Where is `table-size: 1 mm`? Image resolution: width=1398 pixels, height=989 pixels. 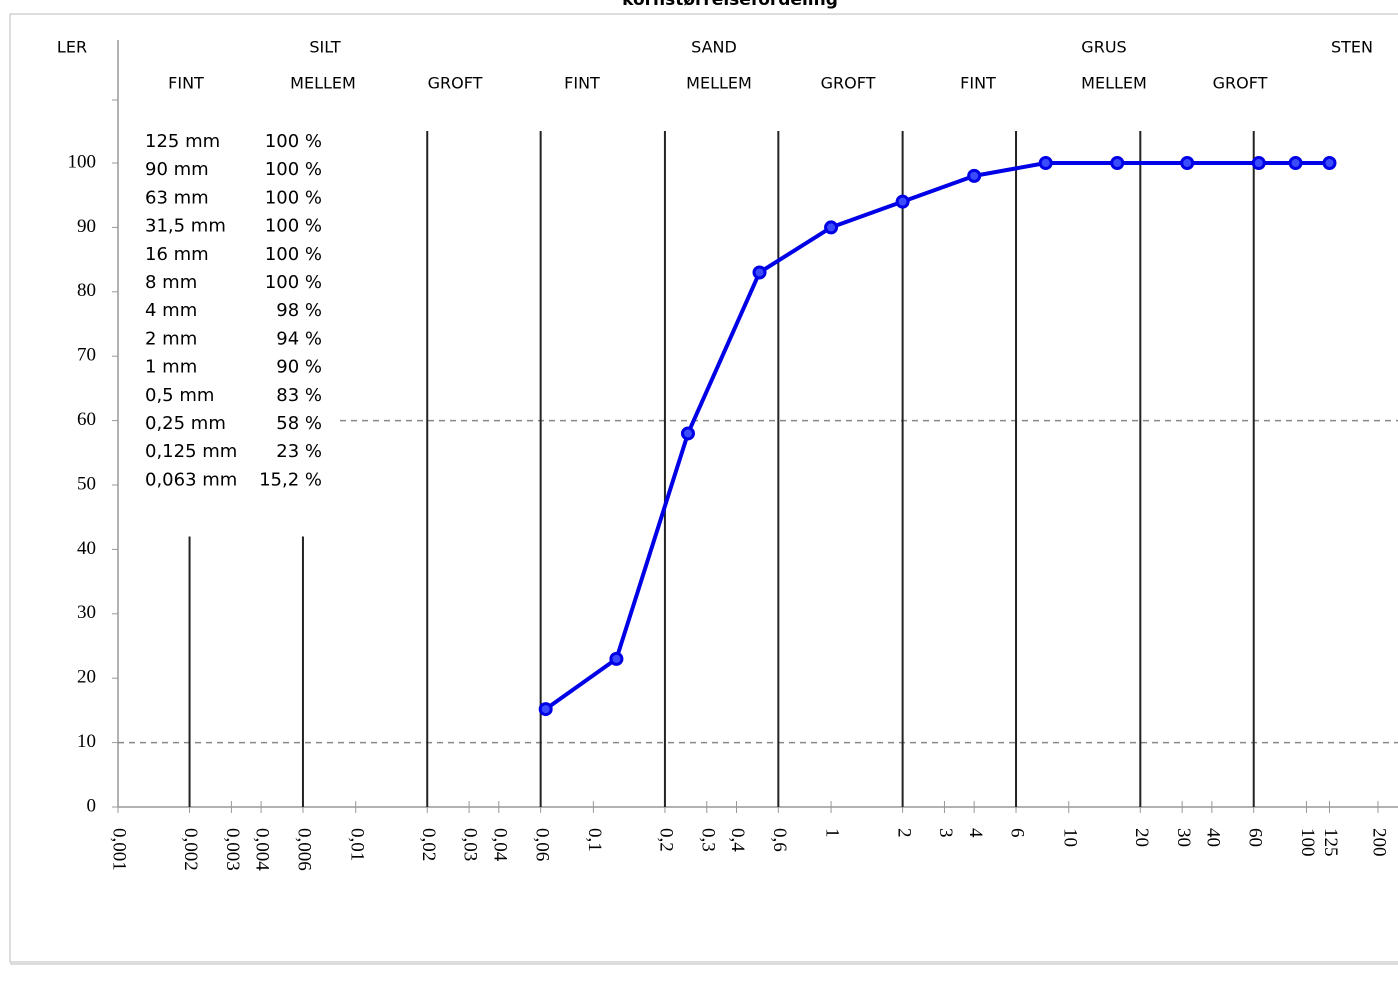 table-size: 1 mm is located at coordinates (171, 367).